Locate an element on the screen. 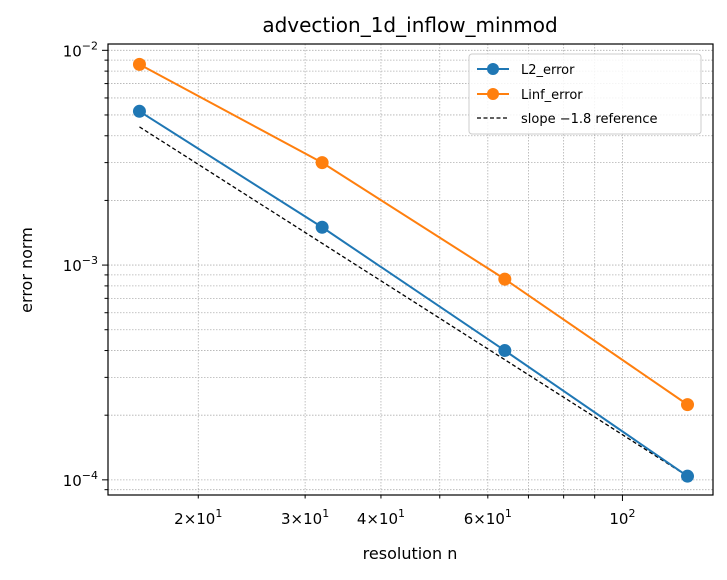 The image size is (727, 580). y-tick-label: 10⁻³ is located at coordinates (80, 264).